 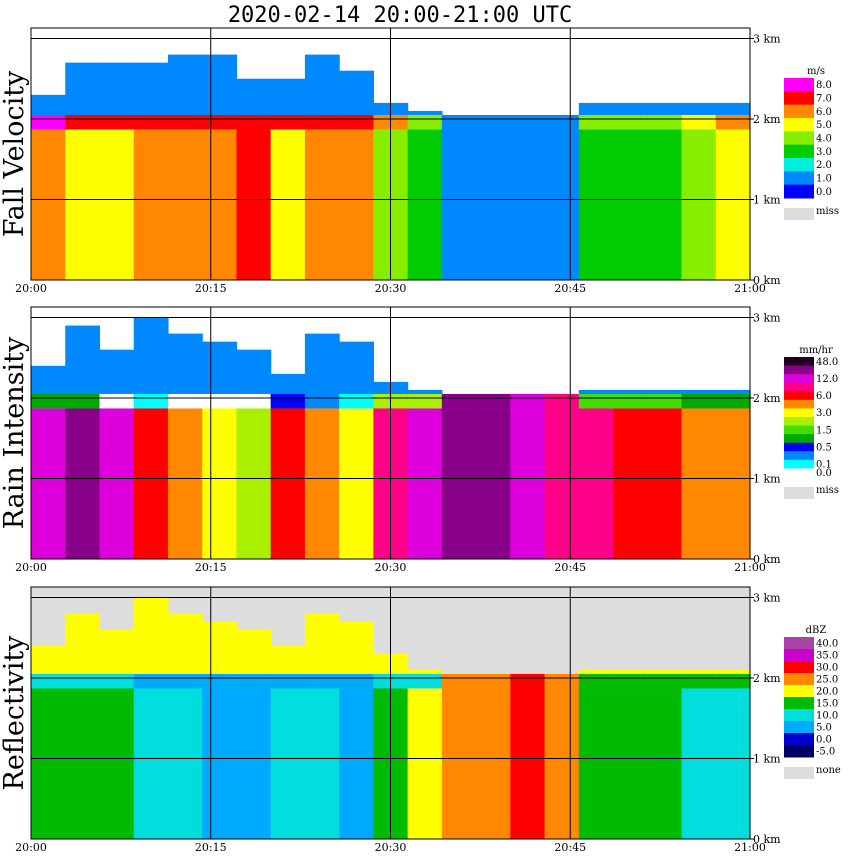 I want to click on legend-label: 0.1, so click(x=824, y=465).